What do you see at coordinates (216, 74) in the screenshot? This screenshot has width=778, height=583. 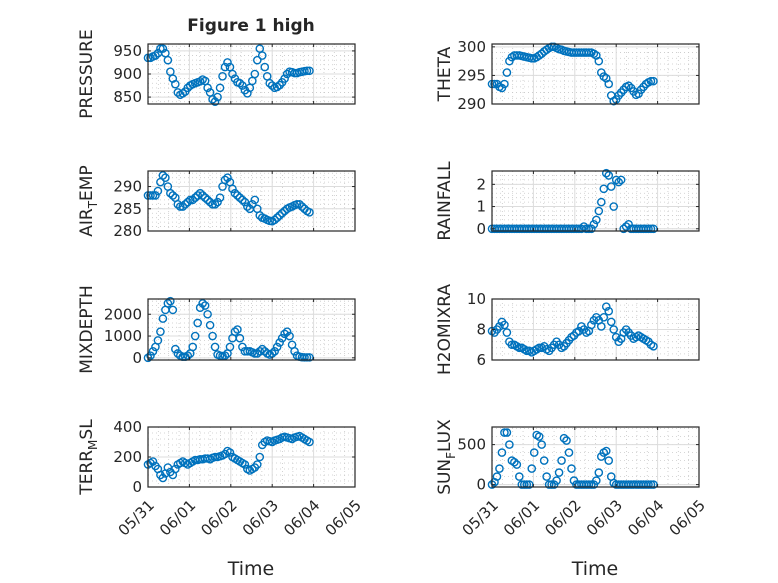 I see `subplot-pressure: 850 900 950 PRESSURE` at bounding box center [216, 74].